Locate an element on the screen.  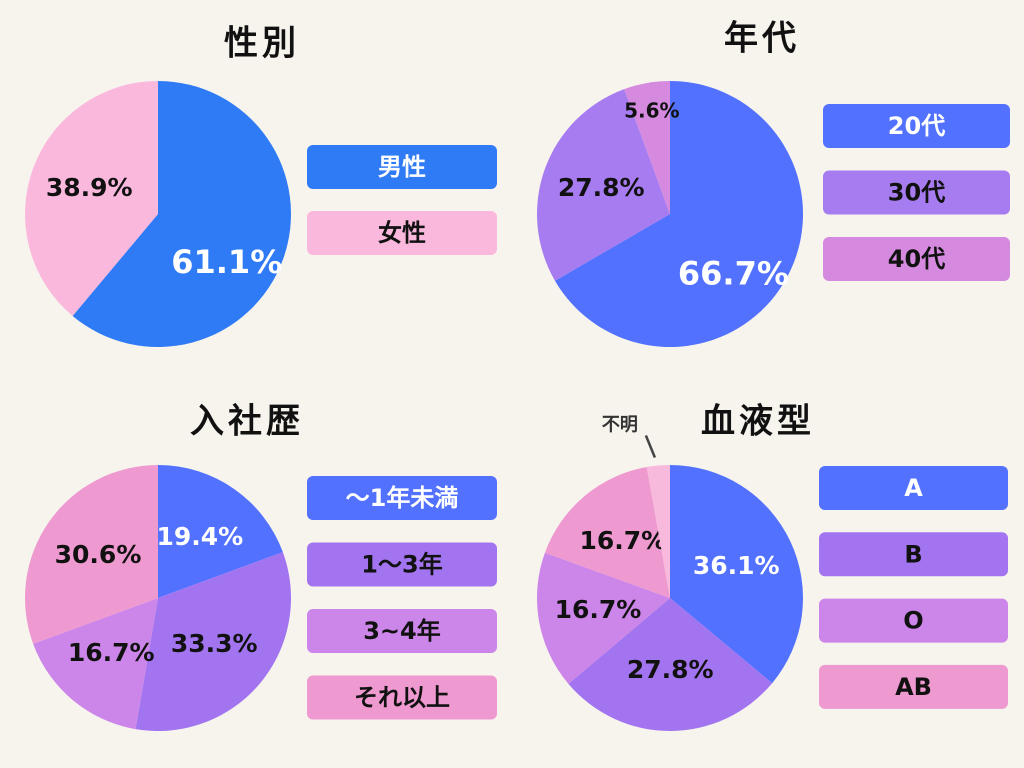
data-label: 33.3% is located at coordinates (214, 643).